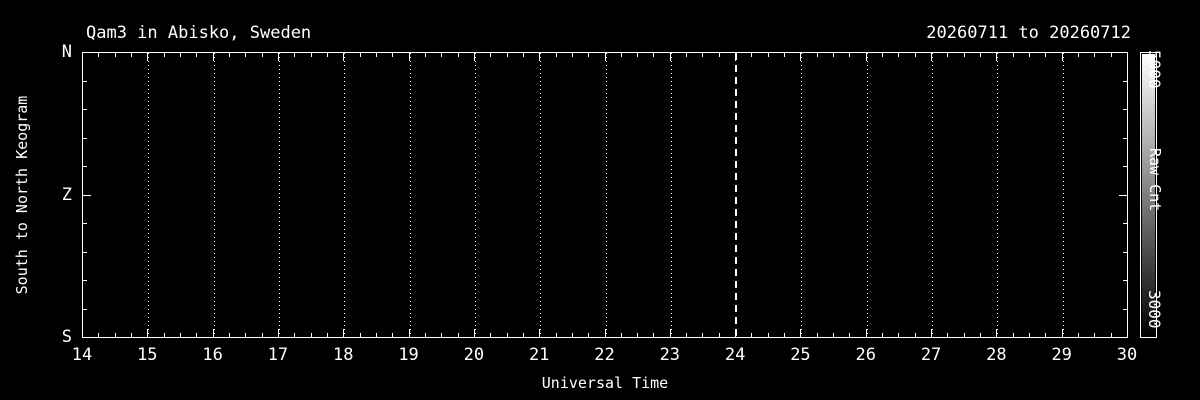  Describe the element at coordinates (800, 355) in the screenshot. I see `x-tick-label-25: 25` at that location.